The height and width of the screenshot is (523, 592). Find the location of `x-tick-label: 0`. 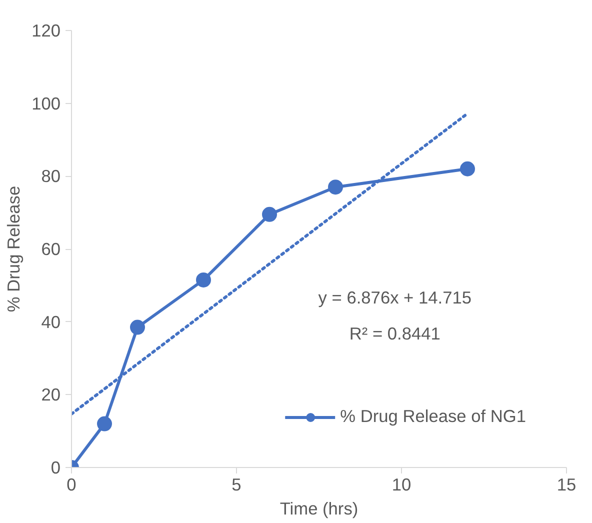

x-tick-label: 0 is located at coordinates (71, 484).